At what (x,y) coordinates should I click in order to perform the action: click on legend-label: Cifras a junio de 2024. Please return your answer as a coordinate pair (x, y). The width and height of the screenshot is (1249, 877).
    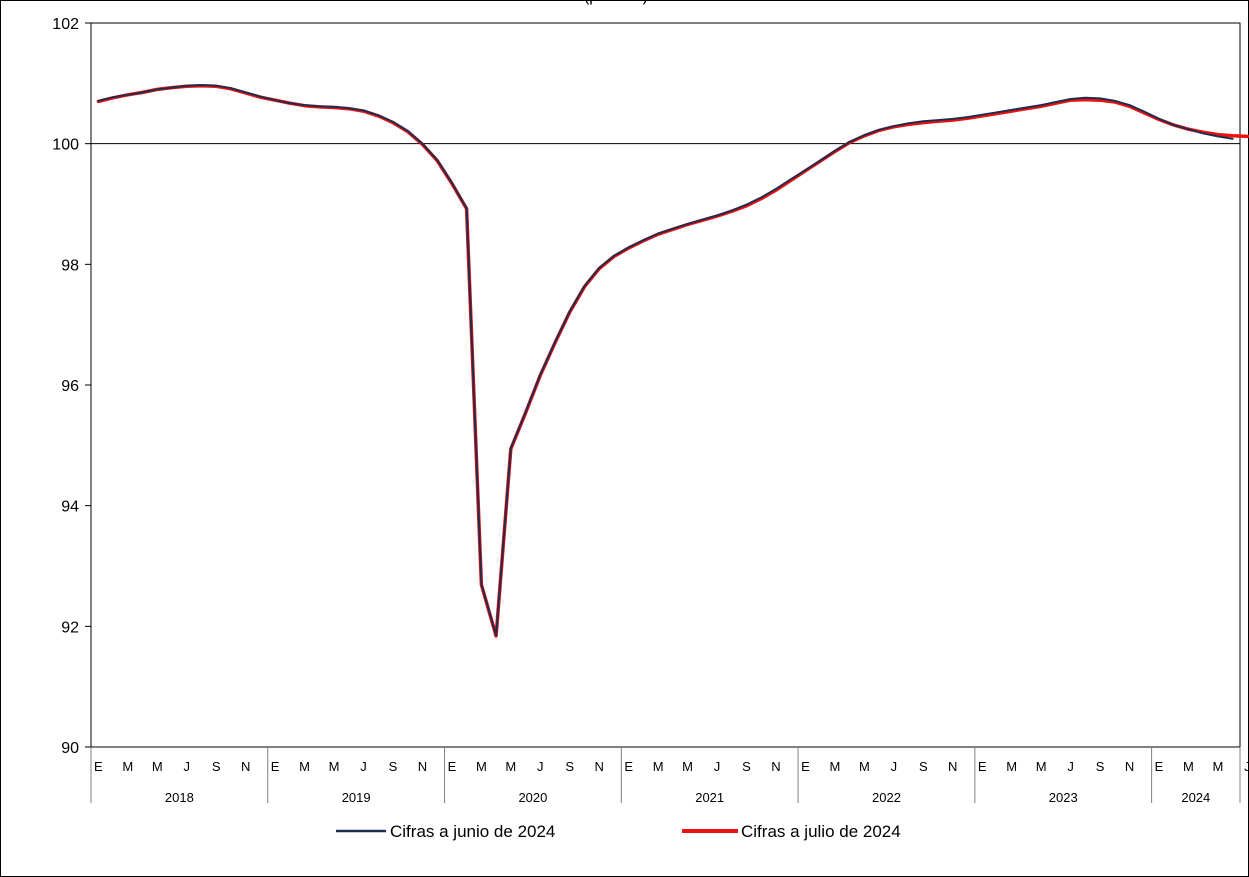
    Looking at the image, I should click on (472, 831).